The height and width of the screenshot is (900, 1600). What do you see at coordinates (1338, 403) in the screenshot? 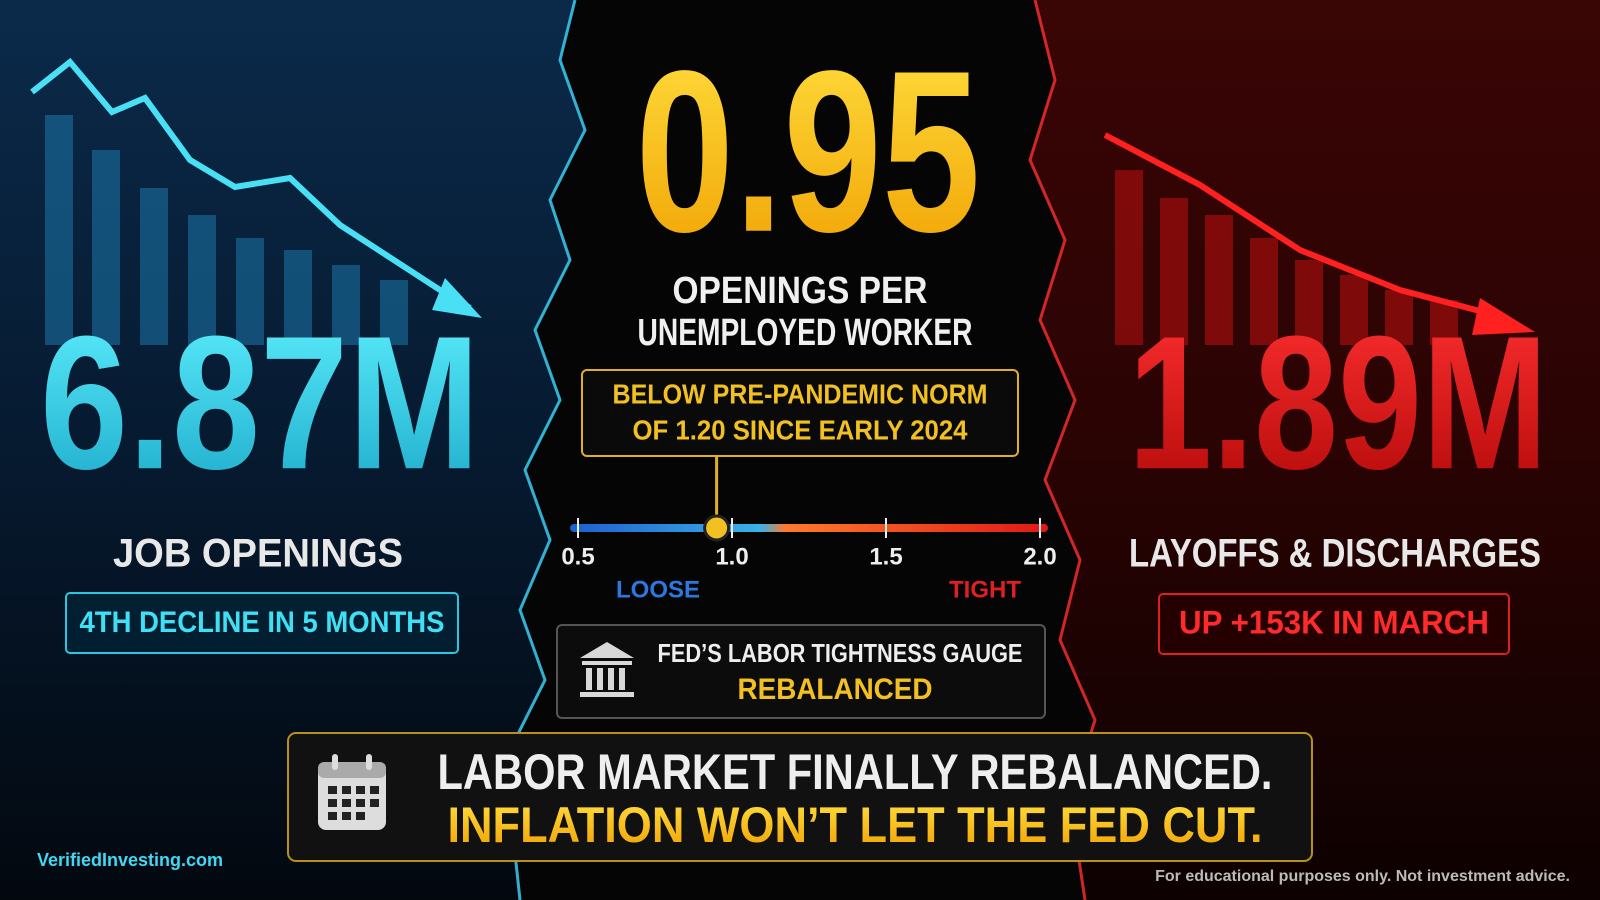
I see `layoffs-value: 1.89M` at bounding box center [1338, 403].